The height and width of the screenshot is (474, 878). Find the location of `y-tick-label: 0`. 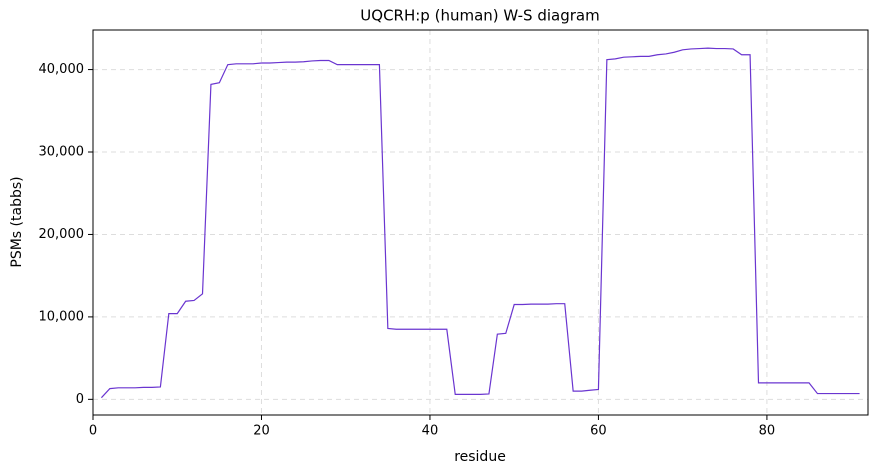

y-tick-label: 0 is located at coordinates (80, 399).